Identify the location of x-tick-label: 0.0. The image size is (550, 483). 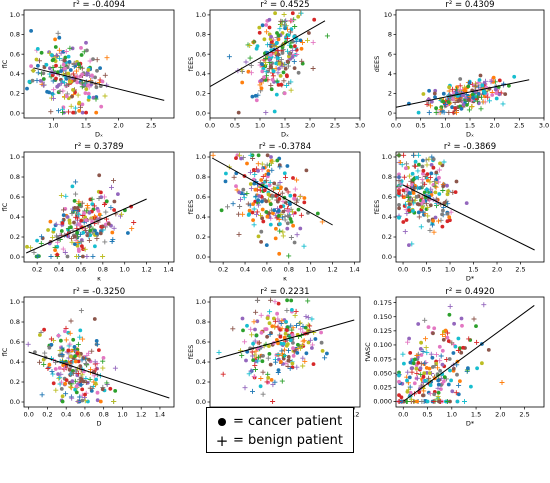
(210, 126).